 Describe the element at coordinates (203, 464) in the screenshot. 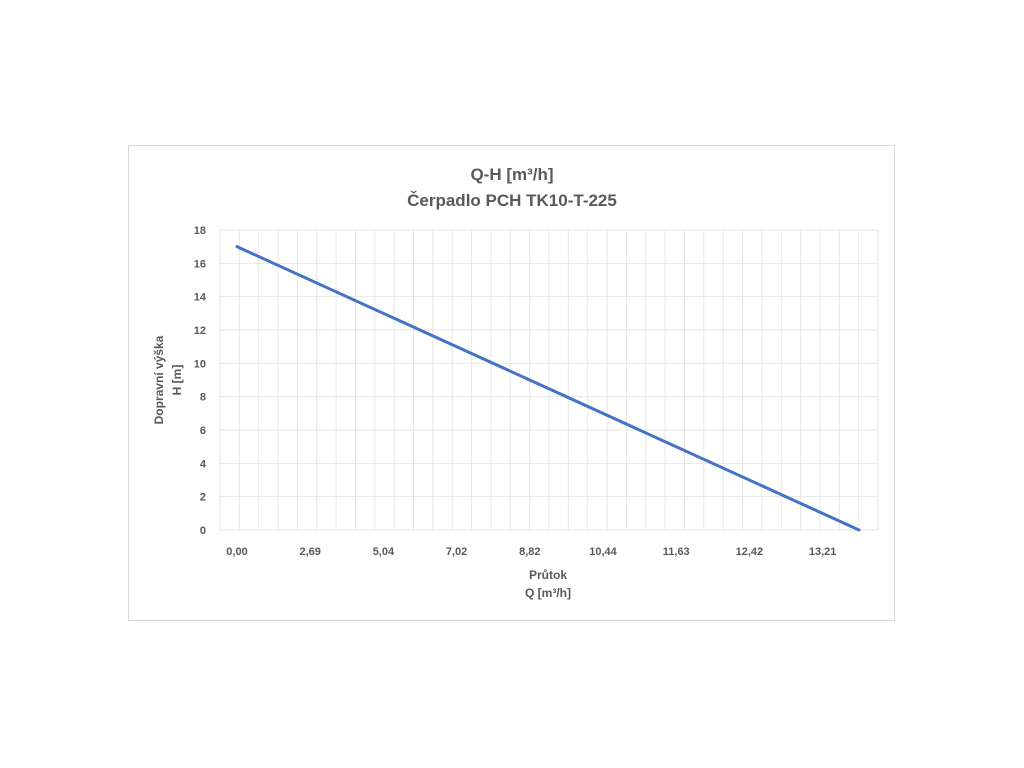

I see `y-tick-label: 4` at that location.